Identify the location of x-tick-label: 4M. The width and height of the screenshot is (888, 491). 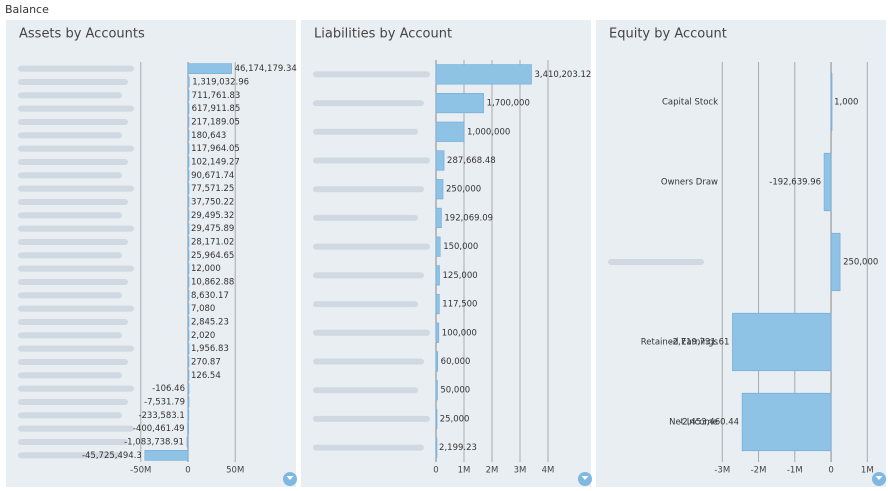
(548, 471).